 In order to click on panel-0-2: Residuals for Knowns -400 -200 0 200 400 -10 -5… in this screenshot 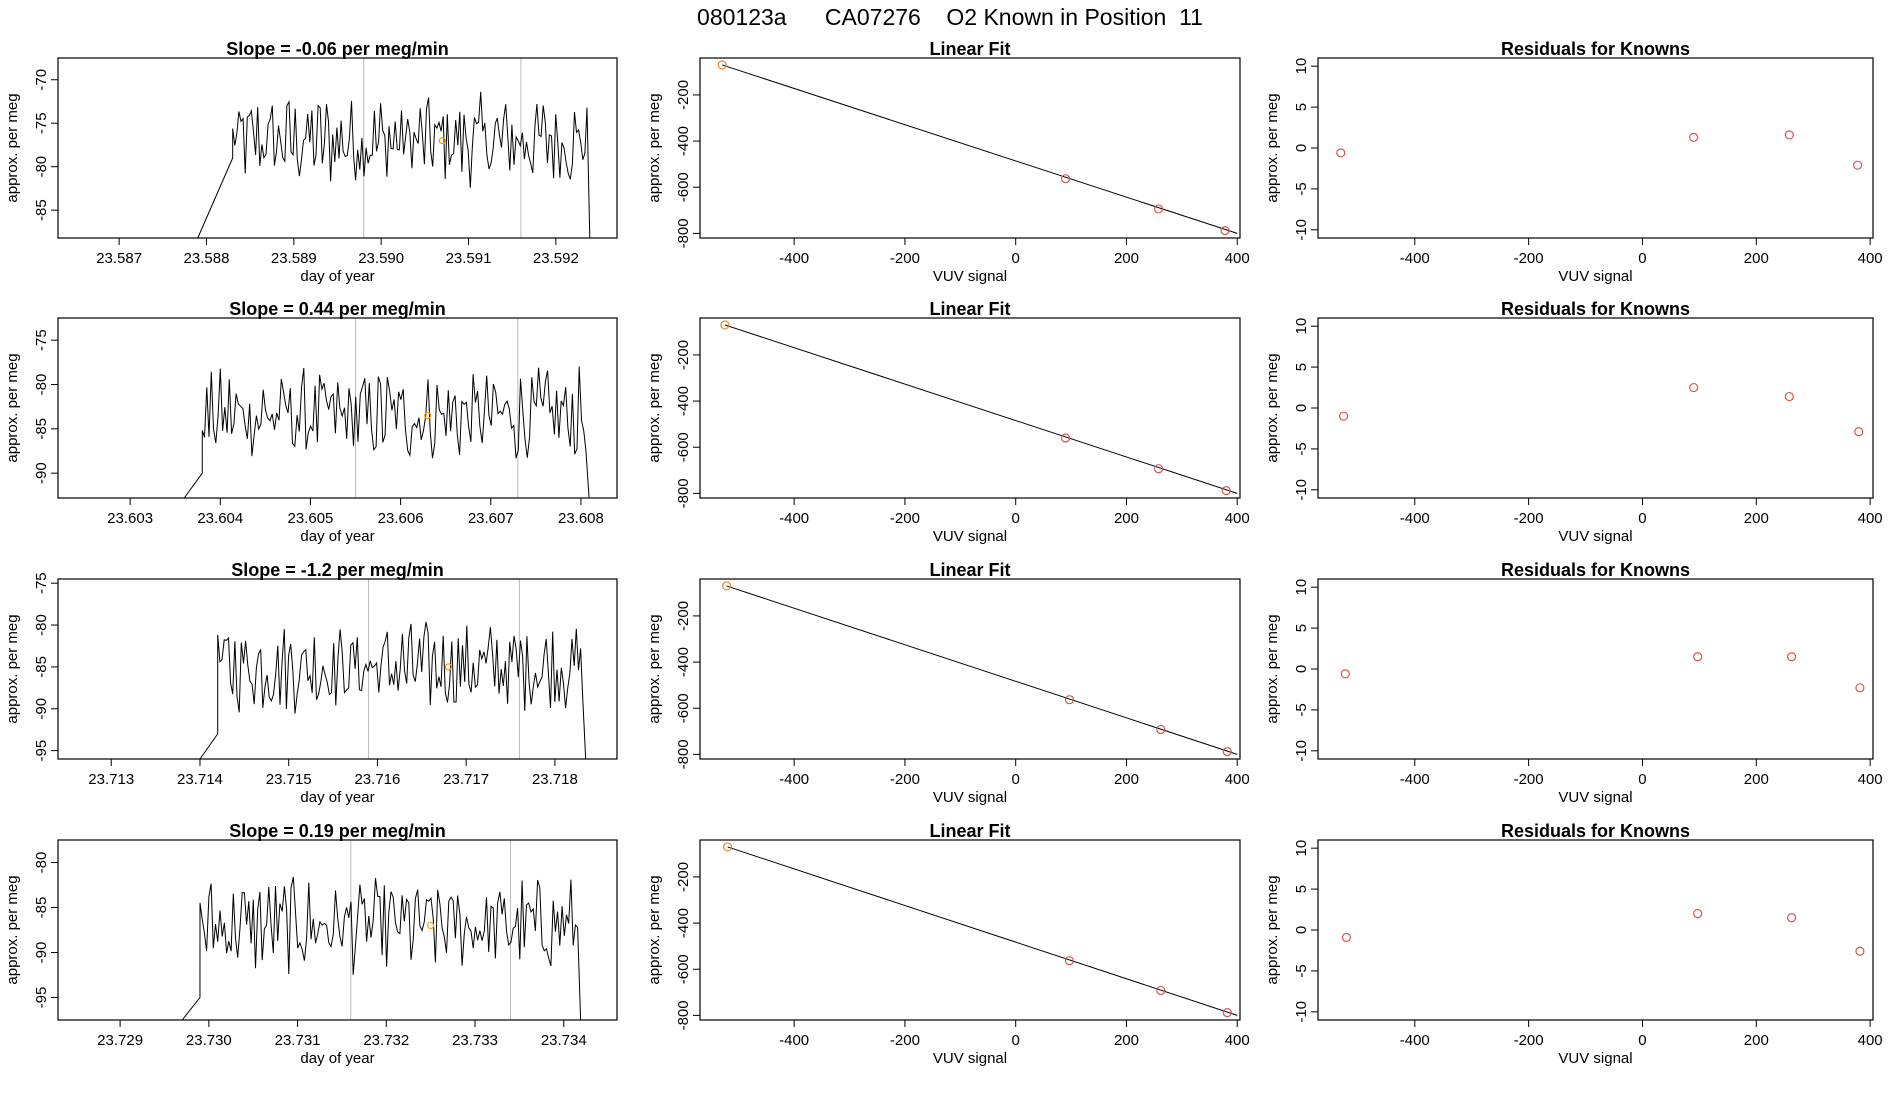, I will do `click(1573, 162)`.